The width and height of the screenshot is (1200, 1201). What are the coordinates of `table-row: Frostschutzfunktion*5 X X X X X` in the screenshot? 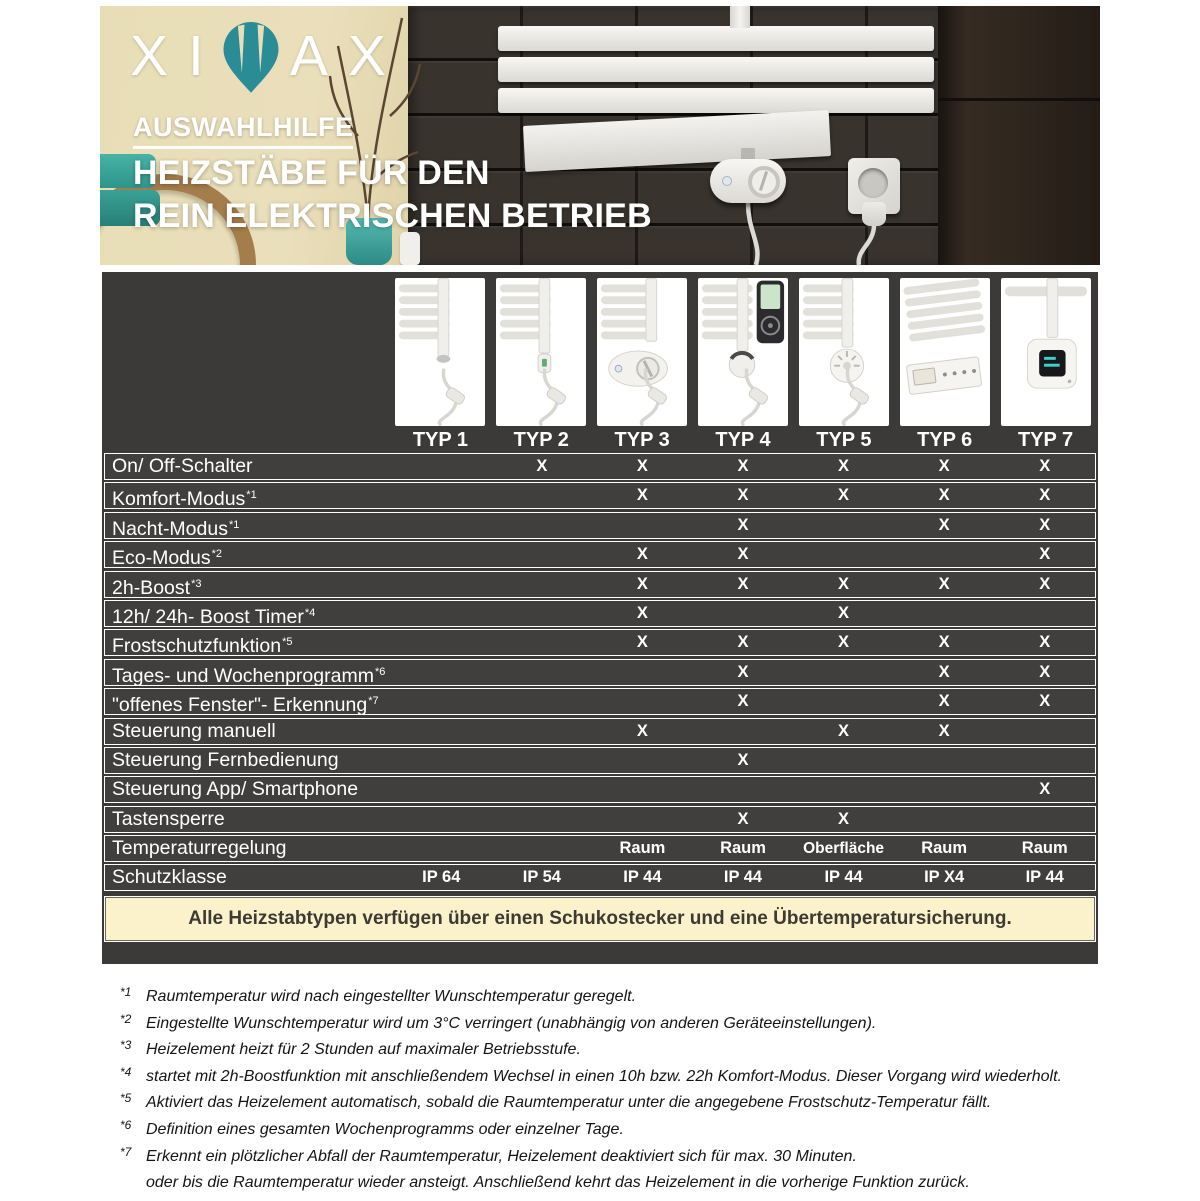 It's located at (600, 643).